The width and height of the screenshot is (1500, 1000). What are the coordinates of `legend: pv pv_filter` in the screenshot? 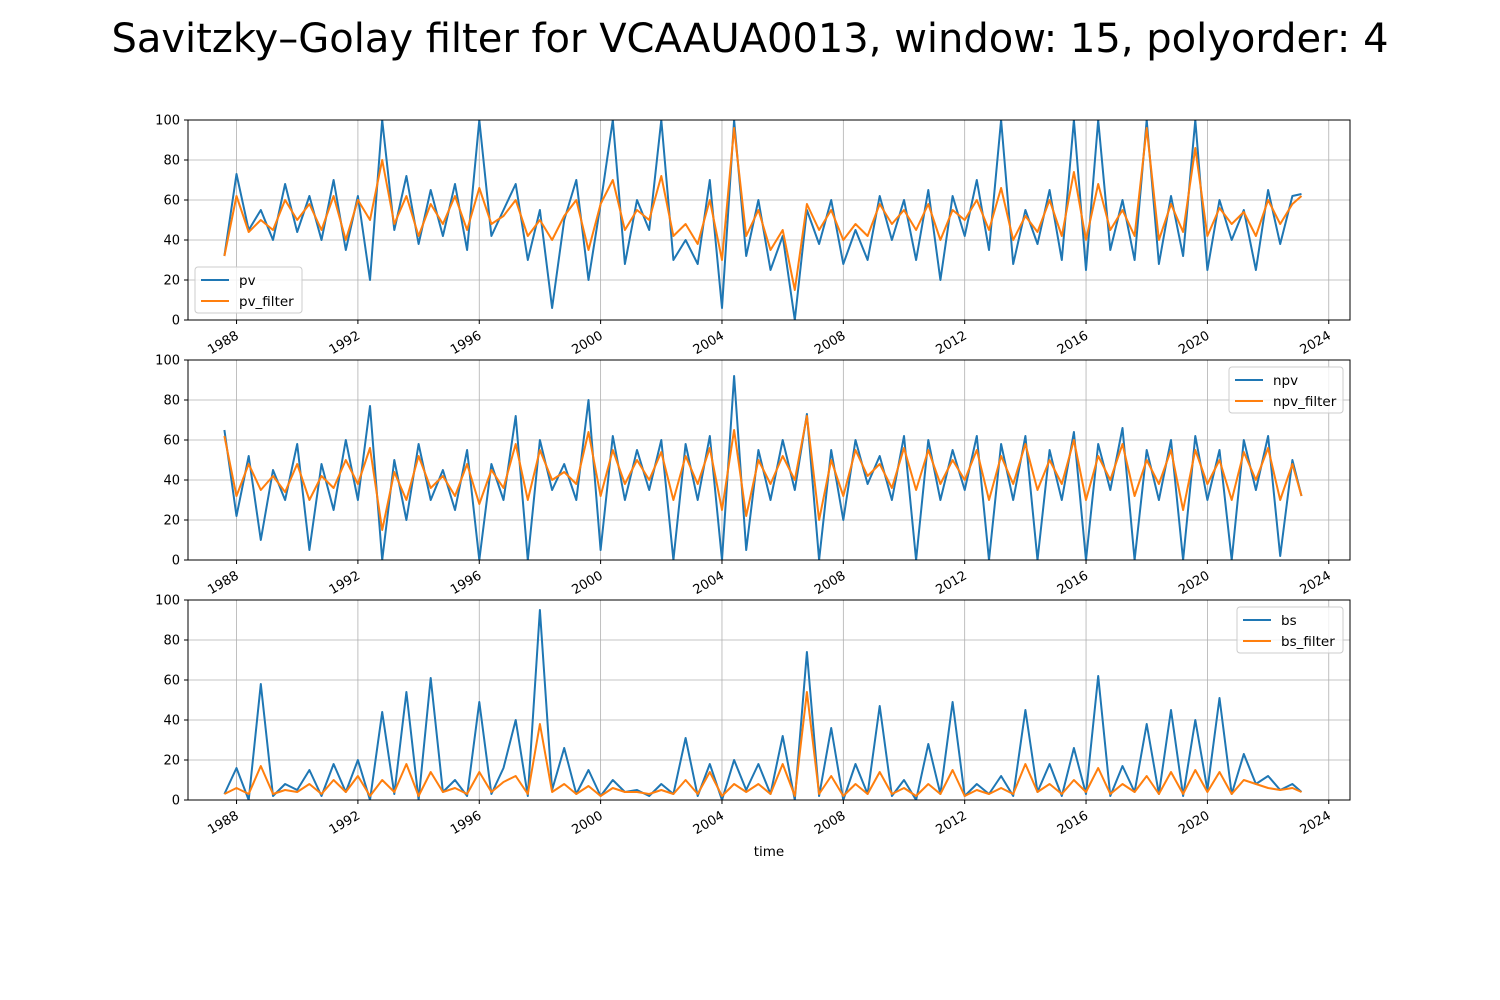 It's located at (248, 290).